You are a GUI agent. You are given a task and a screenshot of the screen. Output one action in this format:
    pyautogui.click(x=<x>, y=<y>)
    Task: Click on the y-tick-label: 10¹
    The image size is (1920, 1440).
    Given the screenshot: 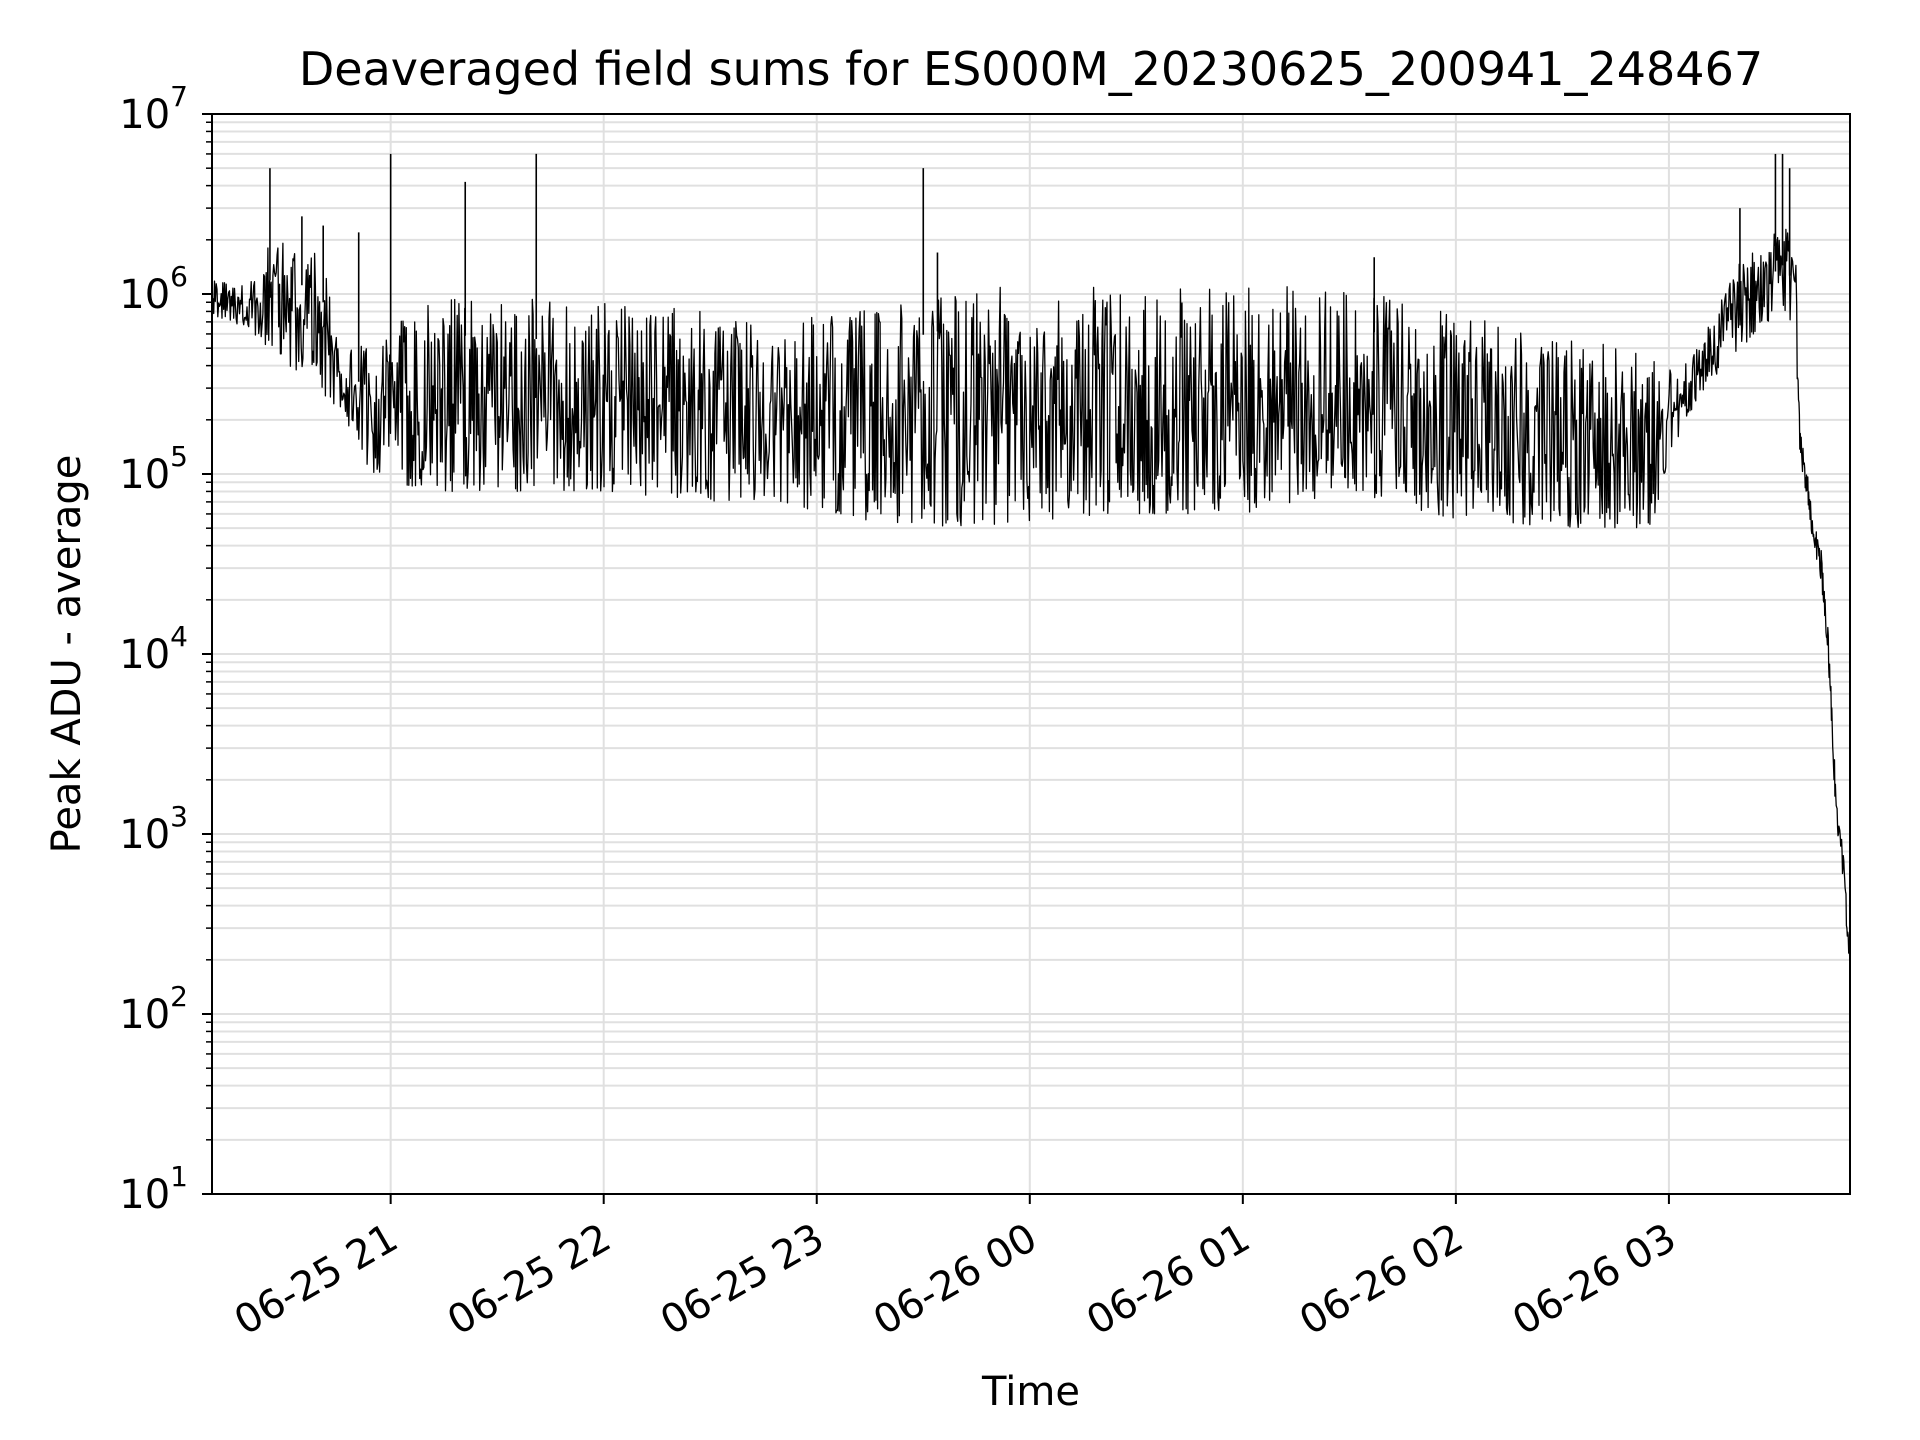 What is the action you would take?
    pyautogui.click(x=153, y=1189)
    